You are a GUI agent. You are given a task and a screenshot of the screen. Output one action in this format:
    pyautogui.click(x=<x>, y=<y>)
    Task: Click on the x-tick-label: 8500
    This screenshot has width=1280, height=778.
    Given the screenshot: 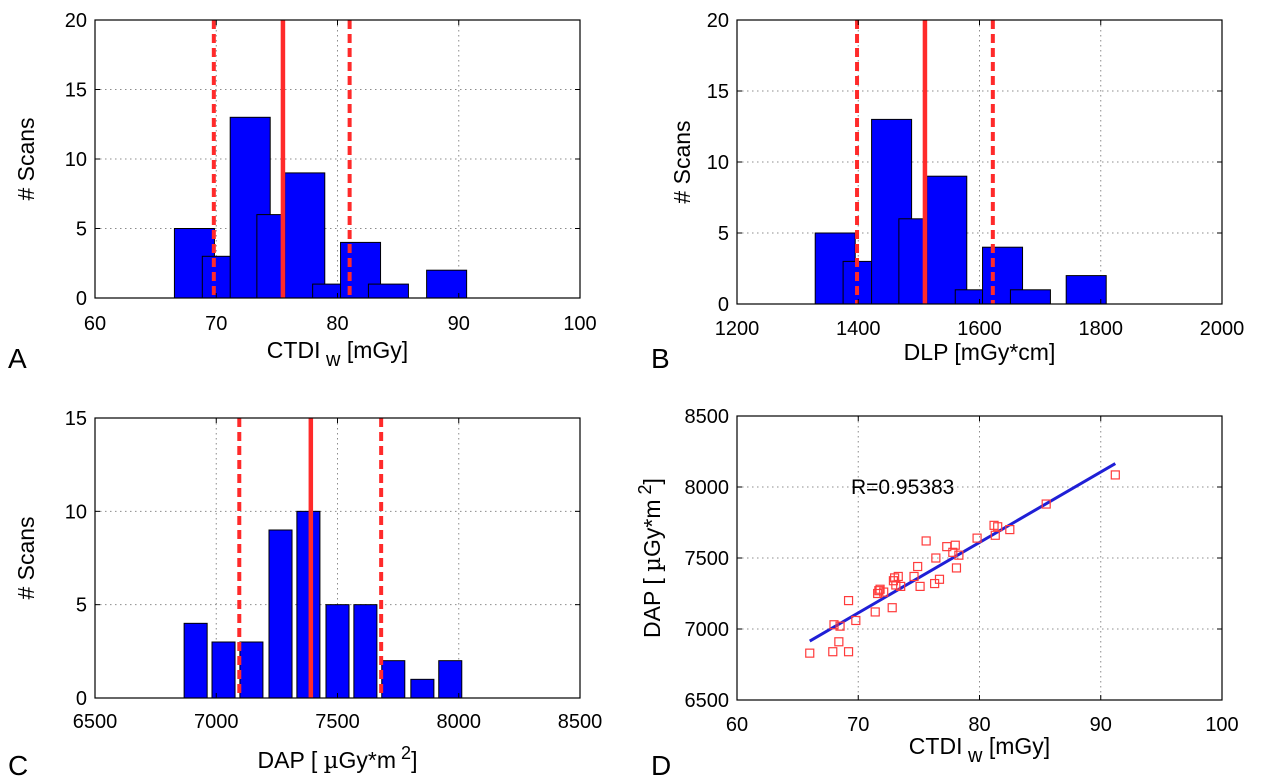 What is the action you would take?
    pyautogui.click(x=580, y=722)
    